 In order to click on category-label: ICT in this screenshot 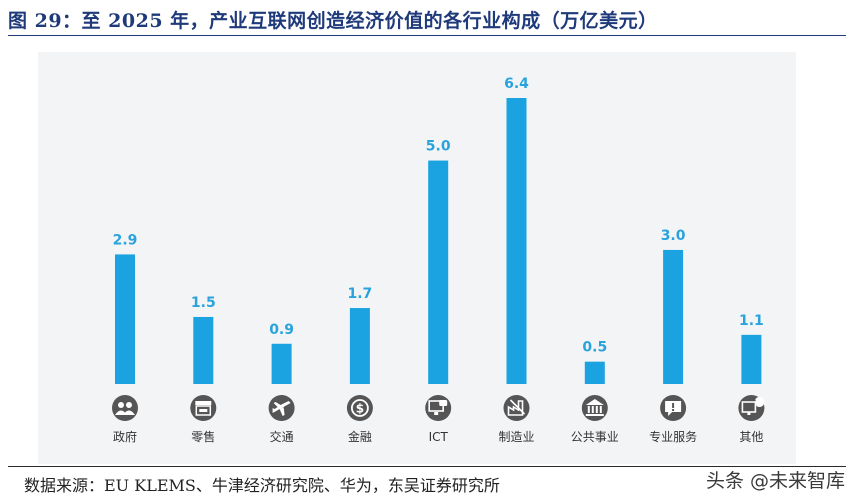, I will do `click(439, 437)`.